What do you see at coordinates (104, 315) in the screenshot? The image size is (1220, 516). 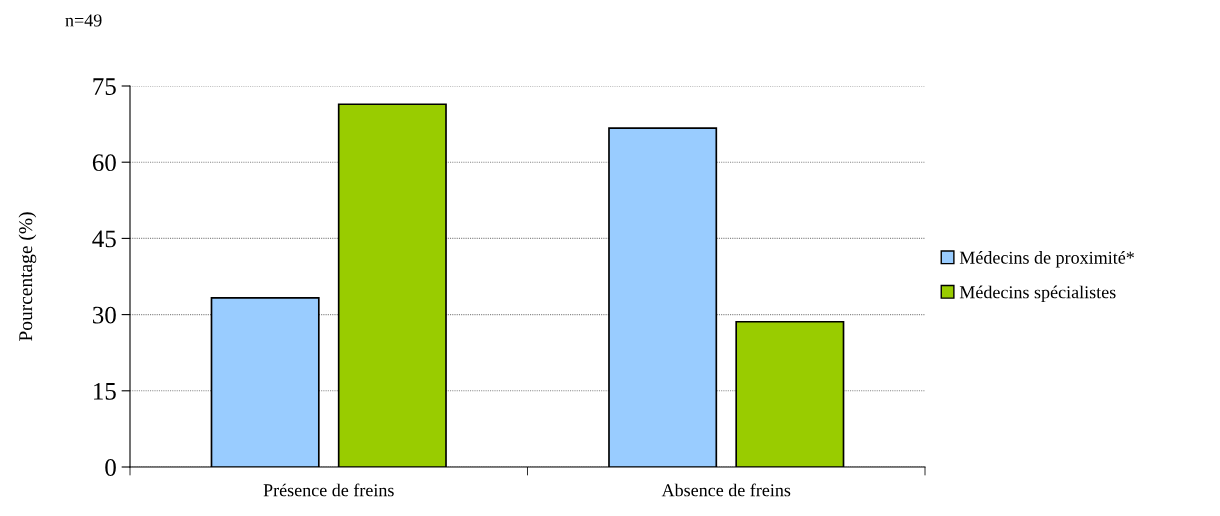 I see `y-tick-label: 30` at bounding box center [104, 315].